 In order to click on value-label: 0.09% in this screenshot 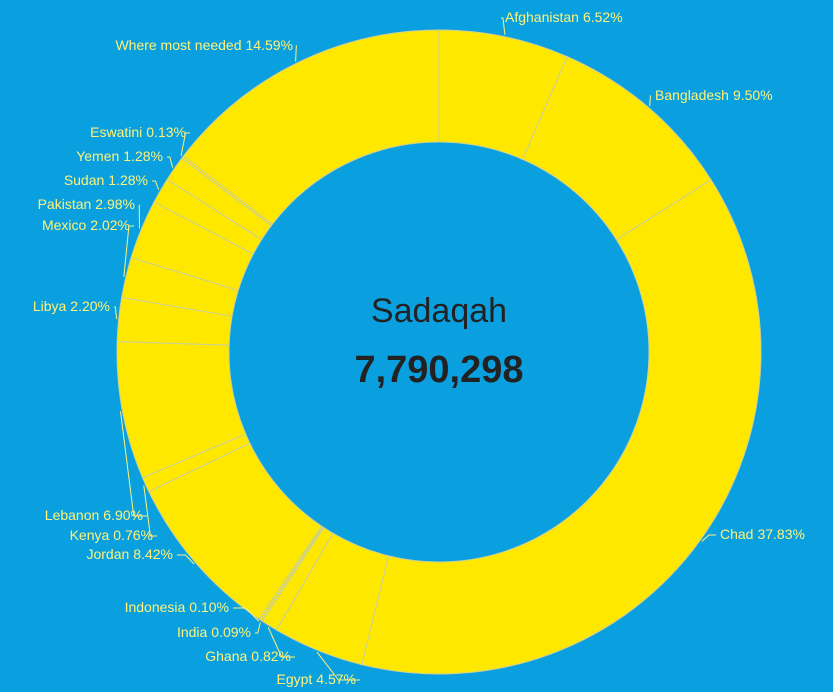, I will do `click(231, 632)`.